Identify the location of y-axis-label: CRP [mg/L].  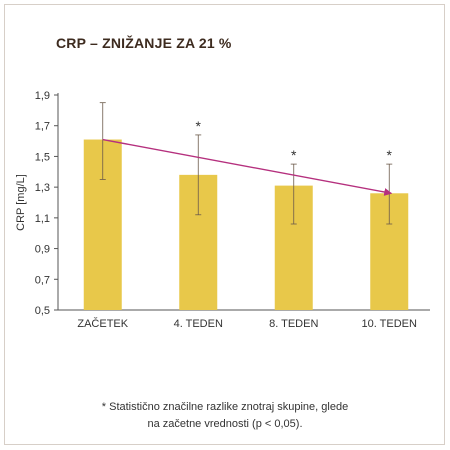
(21, 202).